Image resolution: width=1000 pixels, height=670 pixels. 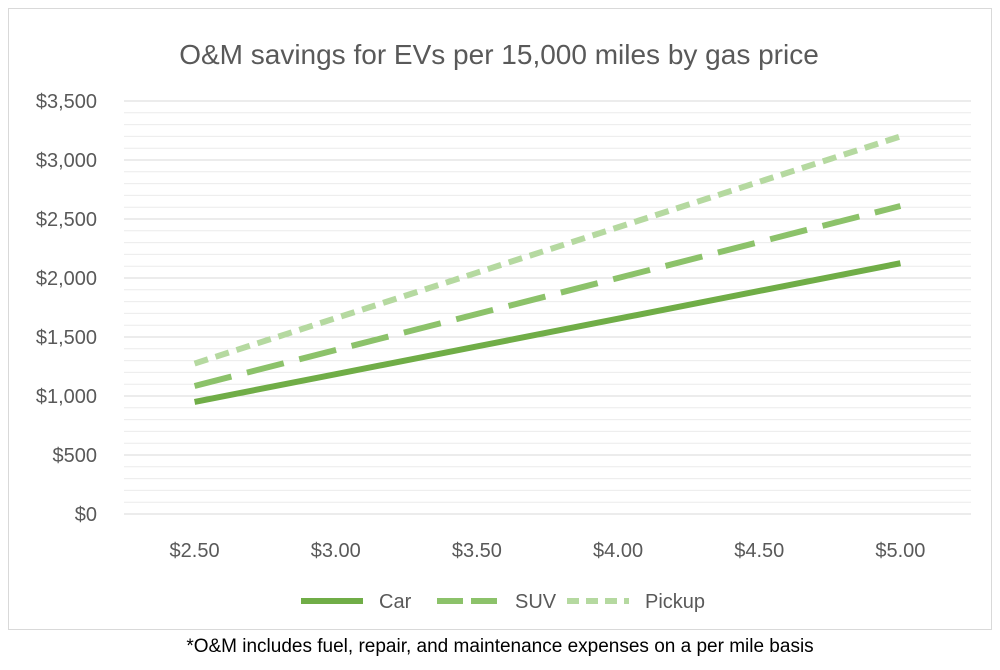 What do you see at coordinates (395, 602) in the screenshot?
I see `legend-label-car: Car` at bounding box center [395, 602].